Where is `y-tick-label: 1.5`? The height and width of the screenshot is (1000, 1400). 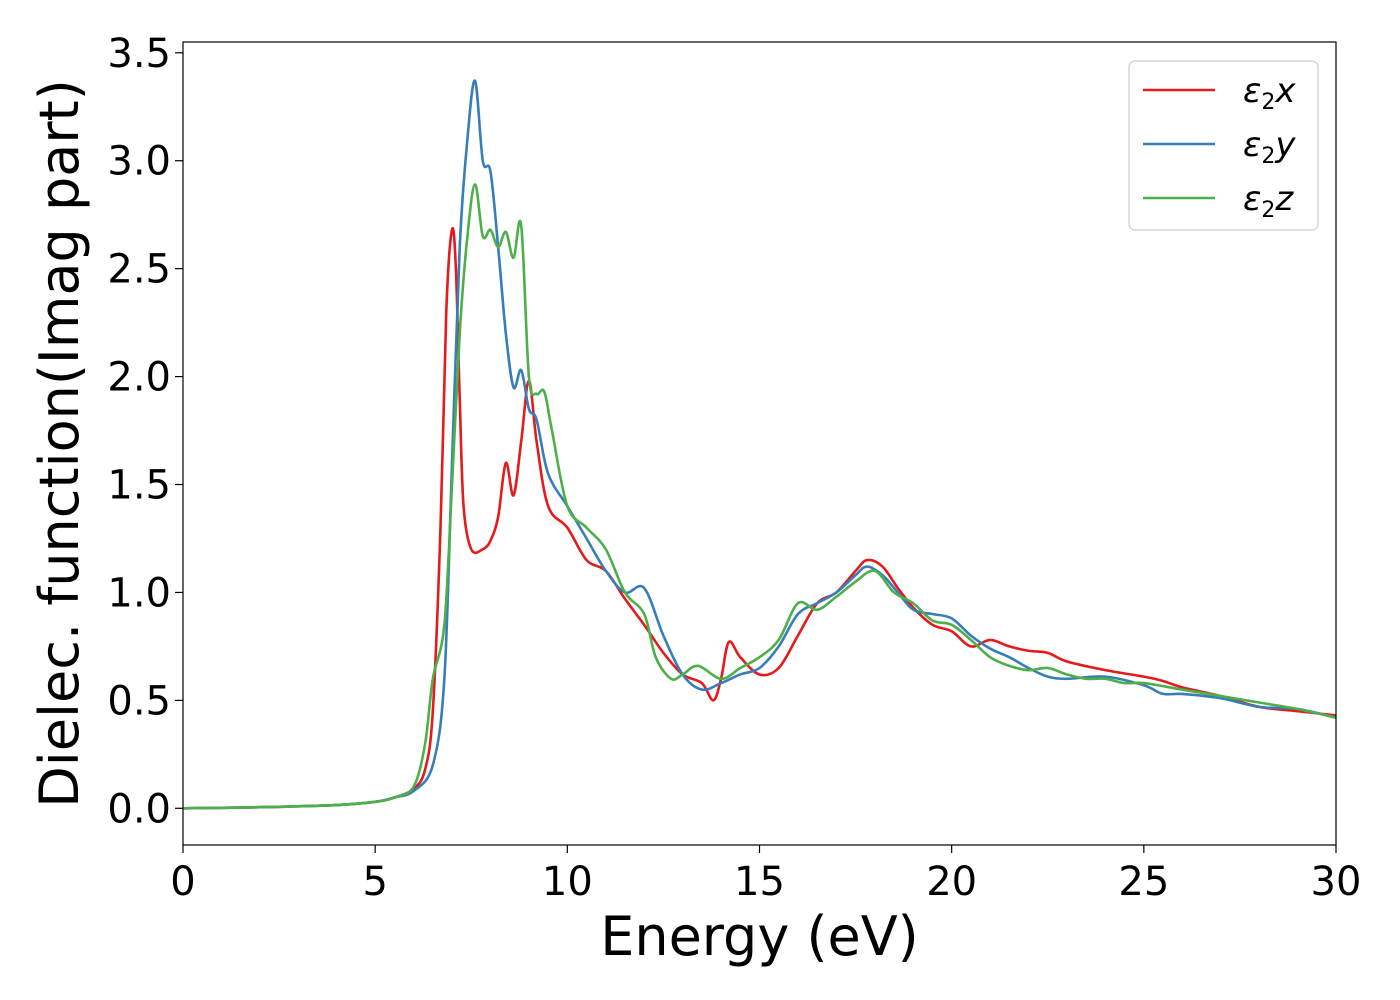 y-tick-label: 1.5 is located at coordinates (139, 486).